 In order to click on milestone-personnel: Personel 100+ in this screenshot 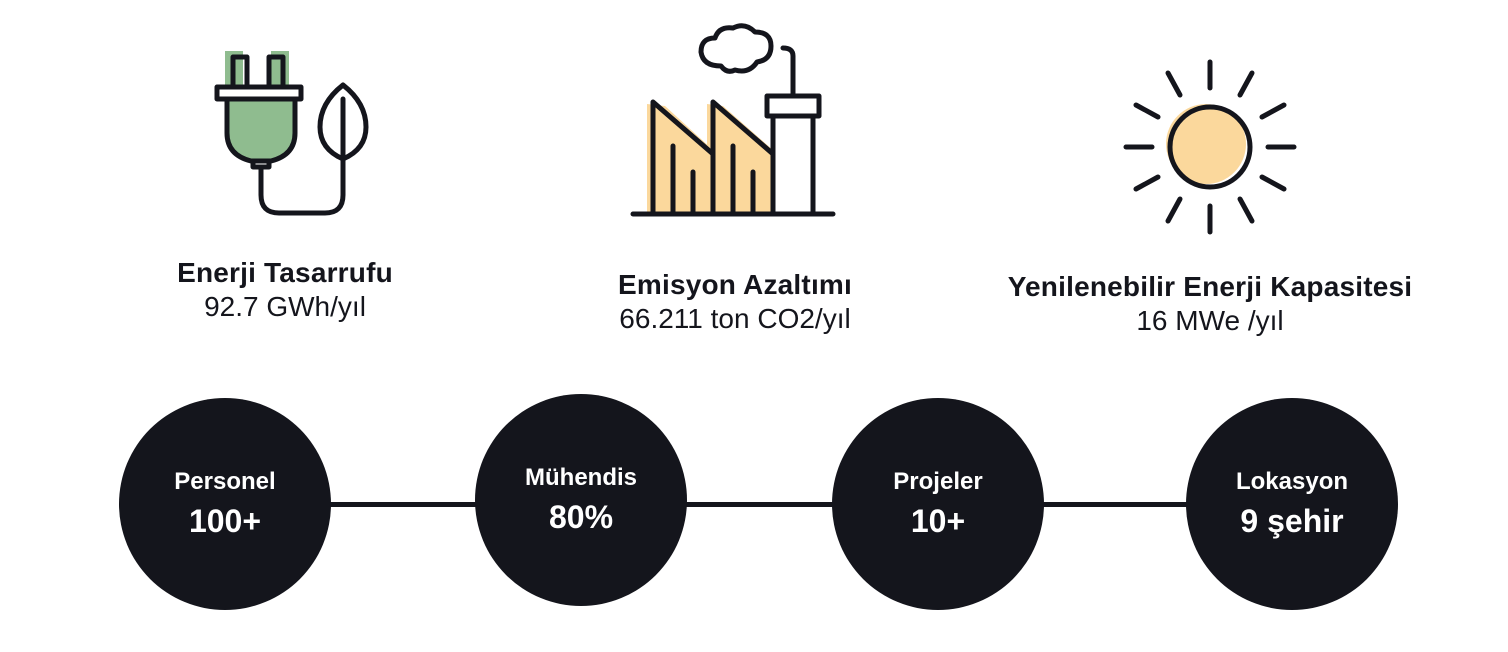, I will do `click(225, 504)`.